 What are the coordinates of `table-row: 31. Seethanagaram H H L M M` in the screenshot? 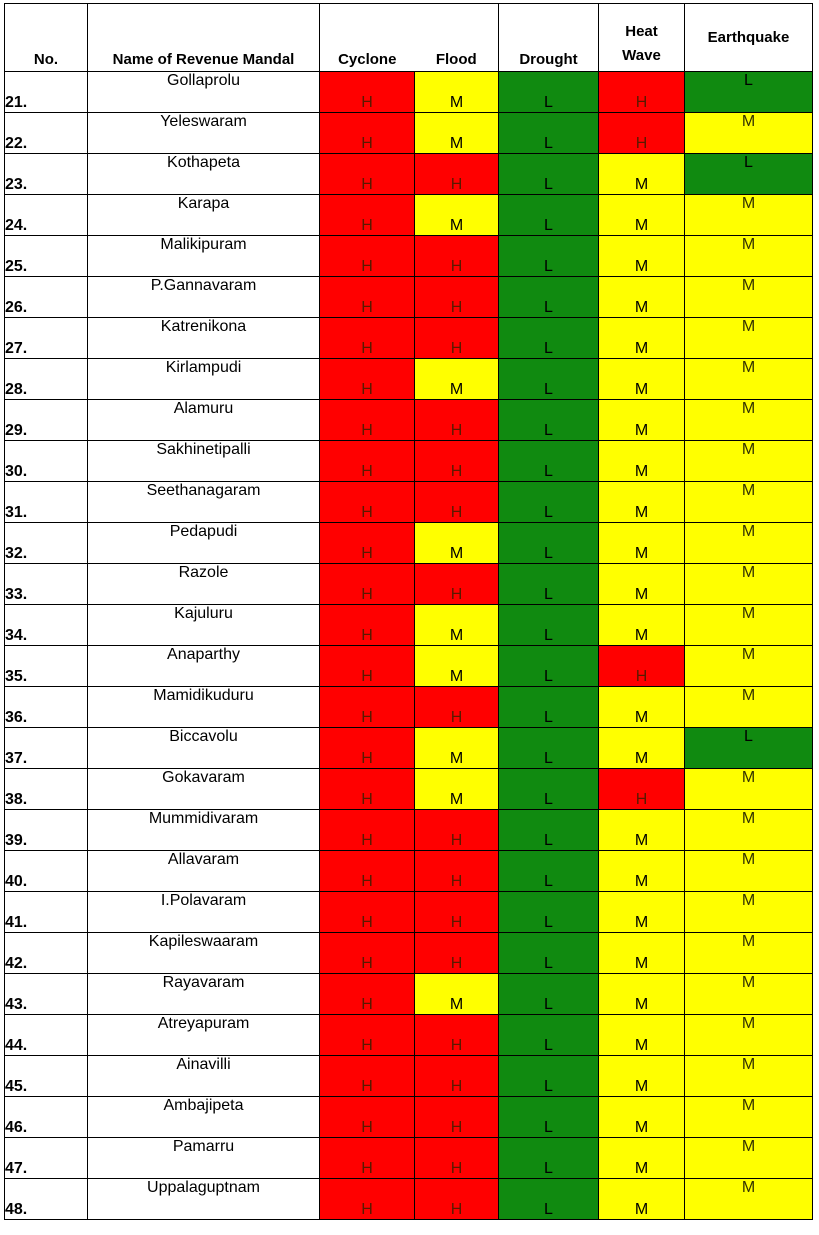 It's located at (408, 502).